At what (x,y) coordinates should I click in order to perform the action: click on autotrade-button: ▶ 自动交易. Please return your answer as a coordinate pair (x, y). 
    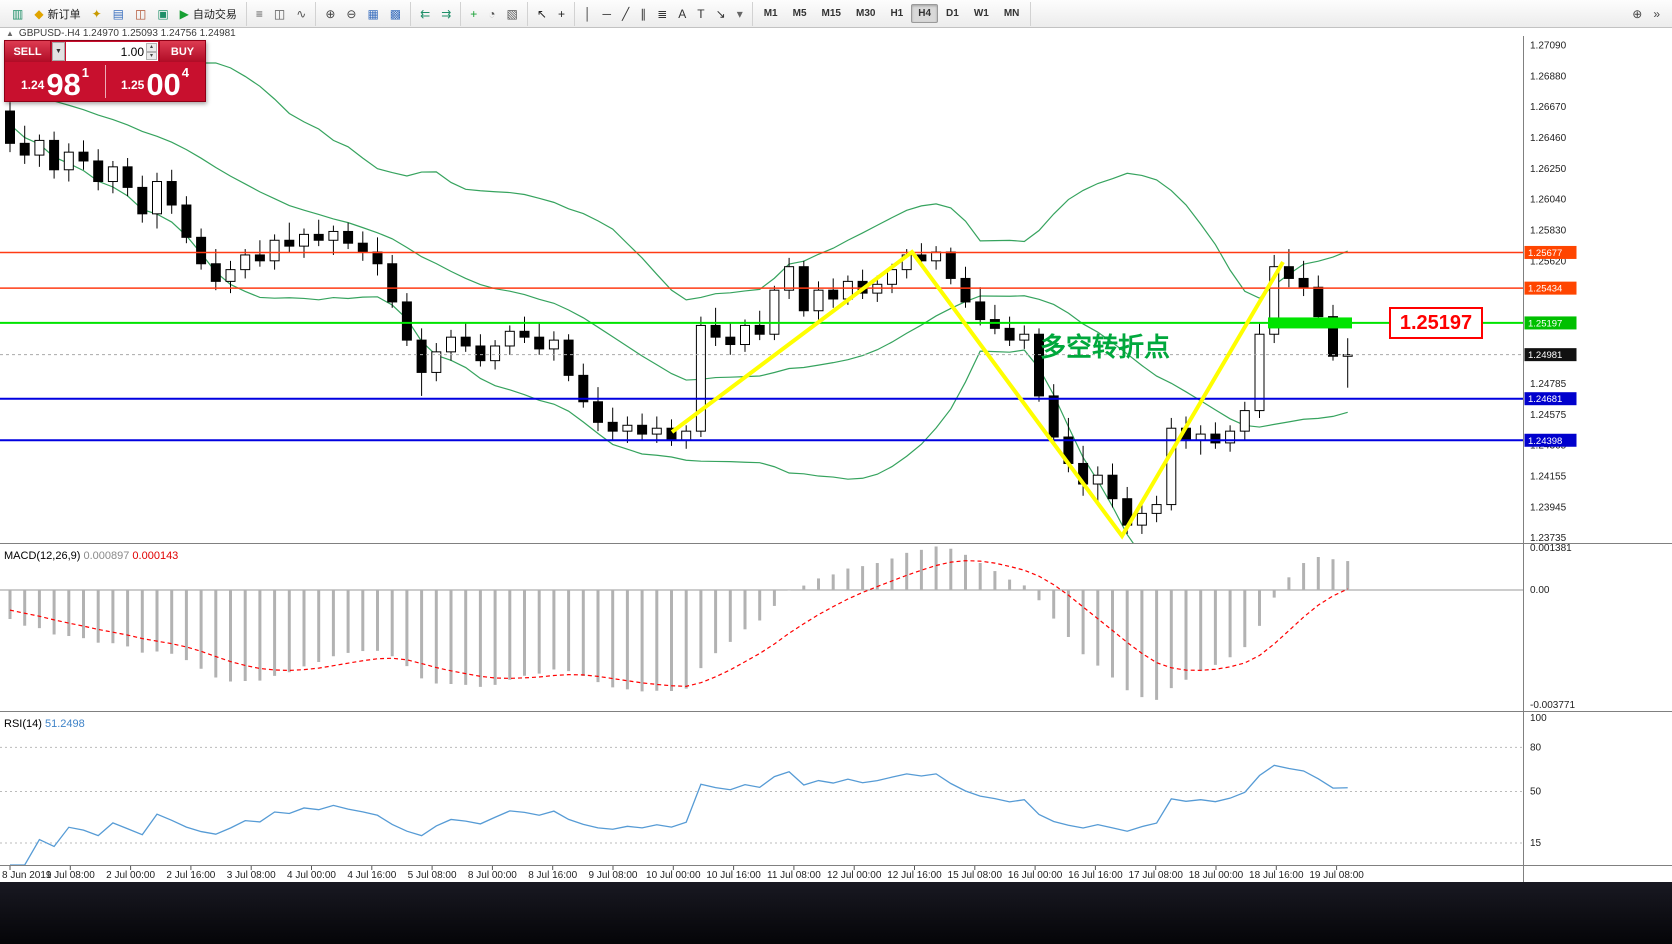
    Looking at the image, I should click on (208, 14).